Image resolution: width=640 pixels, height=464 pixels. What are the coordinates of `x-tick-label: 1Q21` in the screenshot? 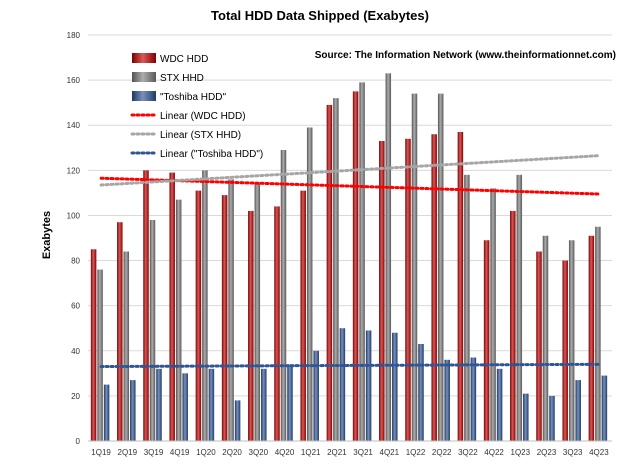 It's located at (311, 452).